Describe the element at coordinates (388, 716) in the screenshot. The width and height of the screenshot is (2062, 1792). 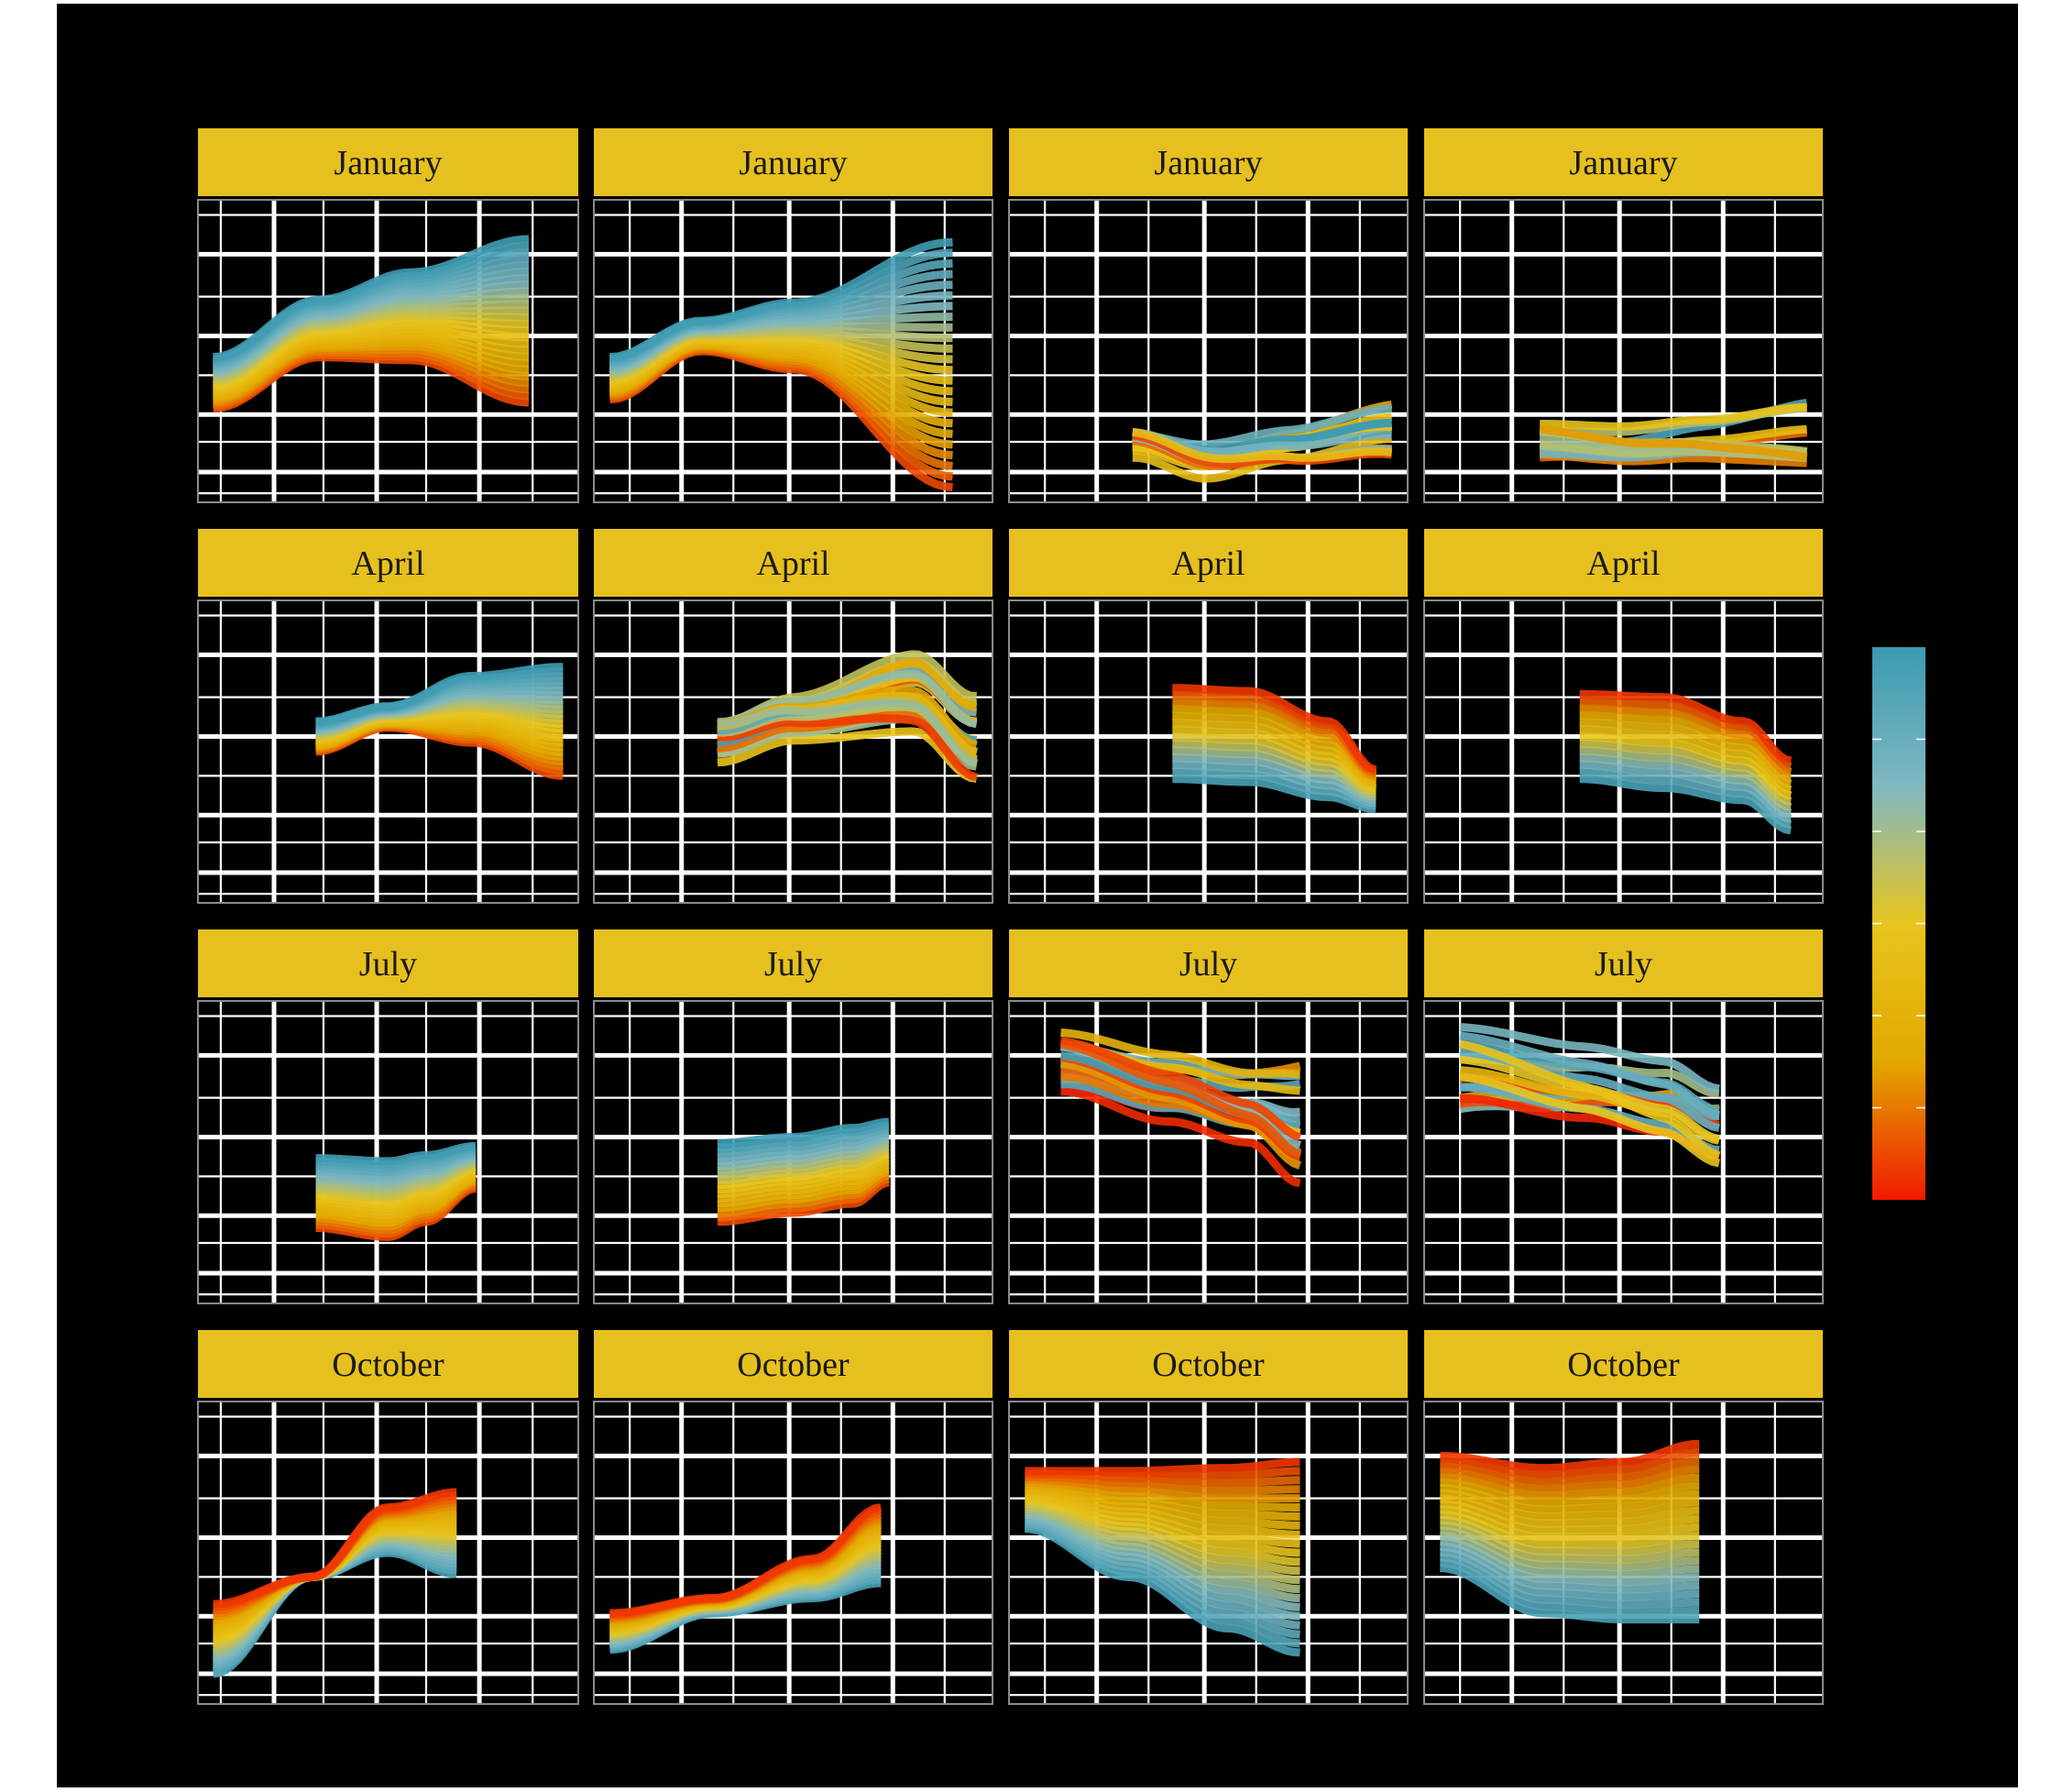
I see `facet-panel-april-1: April` at that location.